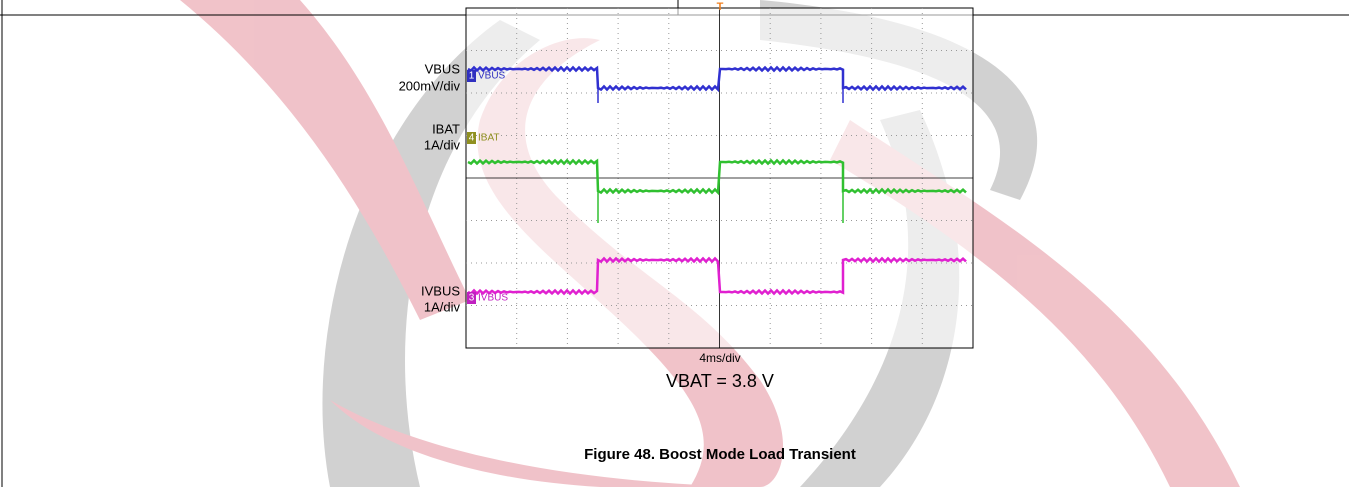 The width and height of the screenshot is (1349, 492). What do you see at coordinates (488, 138) in the screenshot?
I see `channel-tag: IBAT` at bounding box center [488, 138].